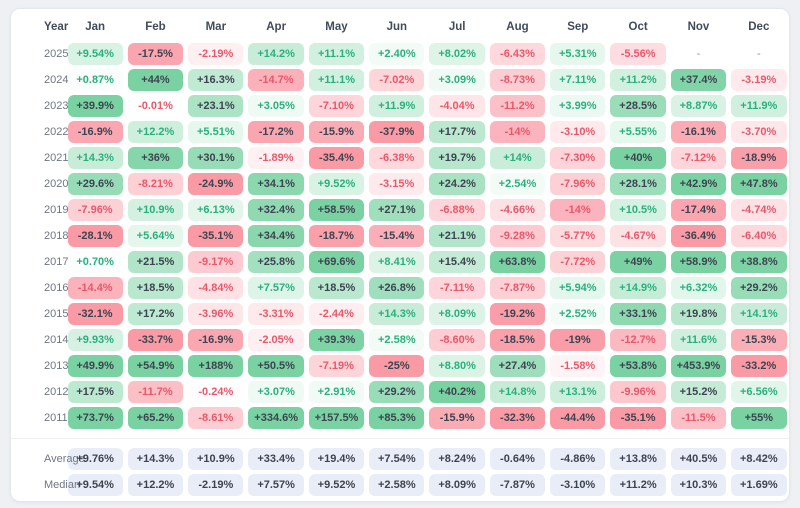 The image size is (800, 508). Describe the element at coordinates (759, 340) in the screenshot. I see `cell-2014-dec: -15.3%` at that location.